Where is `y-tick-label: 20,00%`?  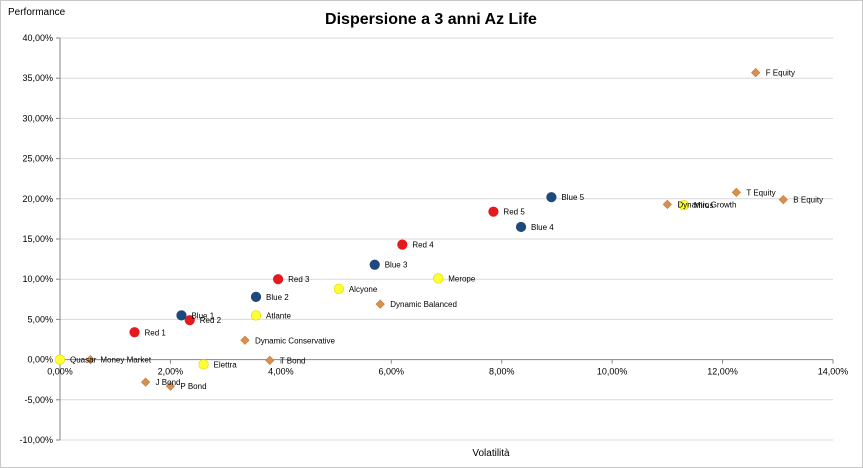
y-tick-label: 20,00% is located at coordinates (37, 199).